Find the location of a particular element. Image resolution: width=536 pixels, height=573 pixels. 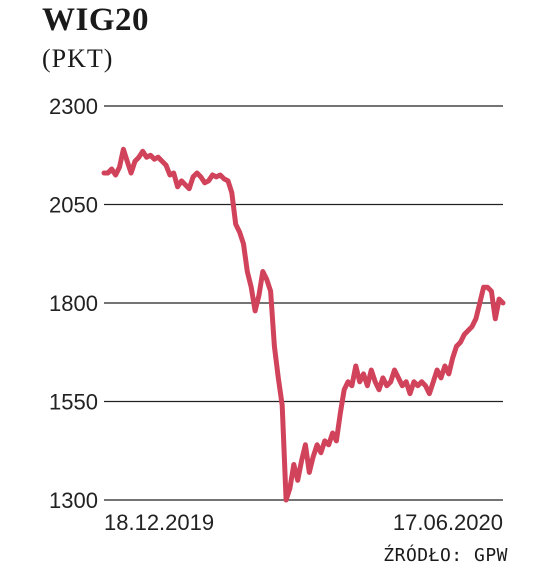

source-note: ŹRÓDŁO: GPW is located at coordinates (445, 555).